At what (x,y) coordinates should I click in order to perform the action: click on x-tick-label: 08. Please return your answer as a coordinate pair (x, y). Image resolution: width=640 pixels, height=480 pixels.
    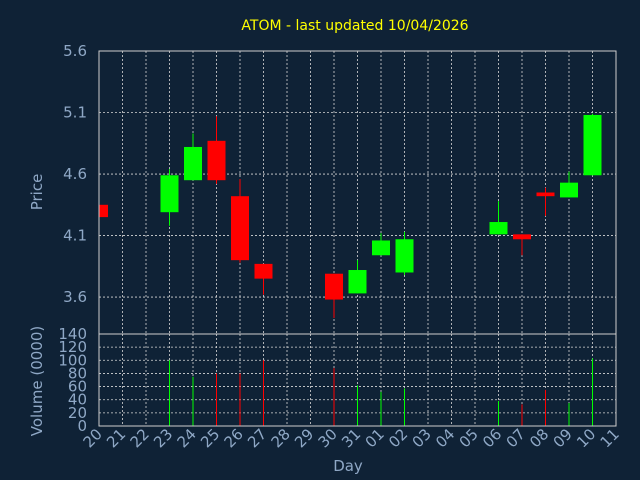
    Looking at the image, I should click on (539, 438).